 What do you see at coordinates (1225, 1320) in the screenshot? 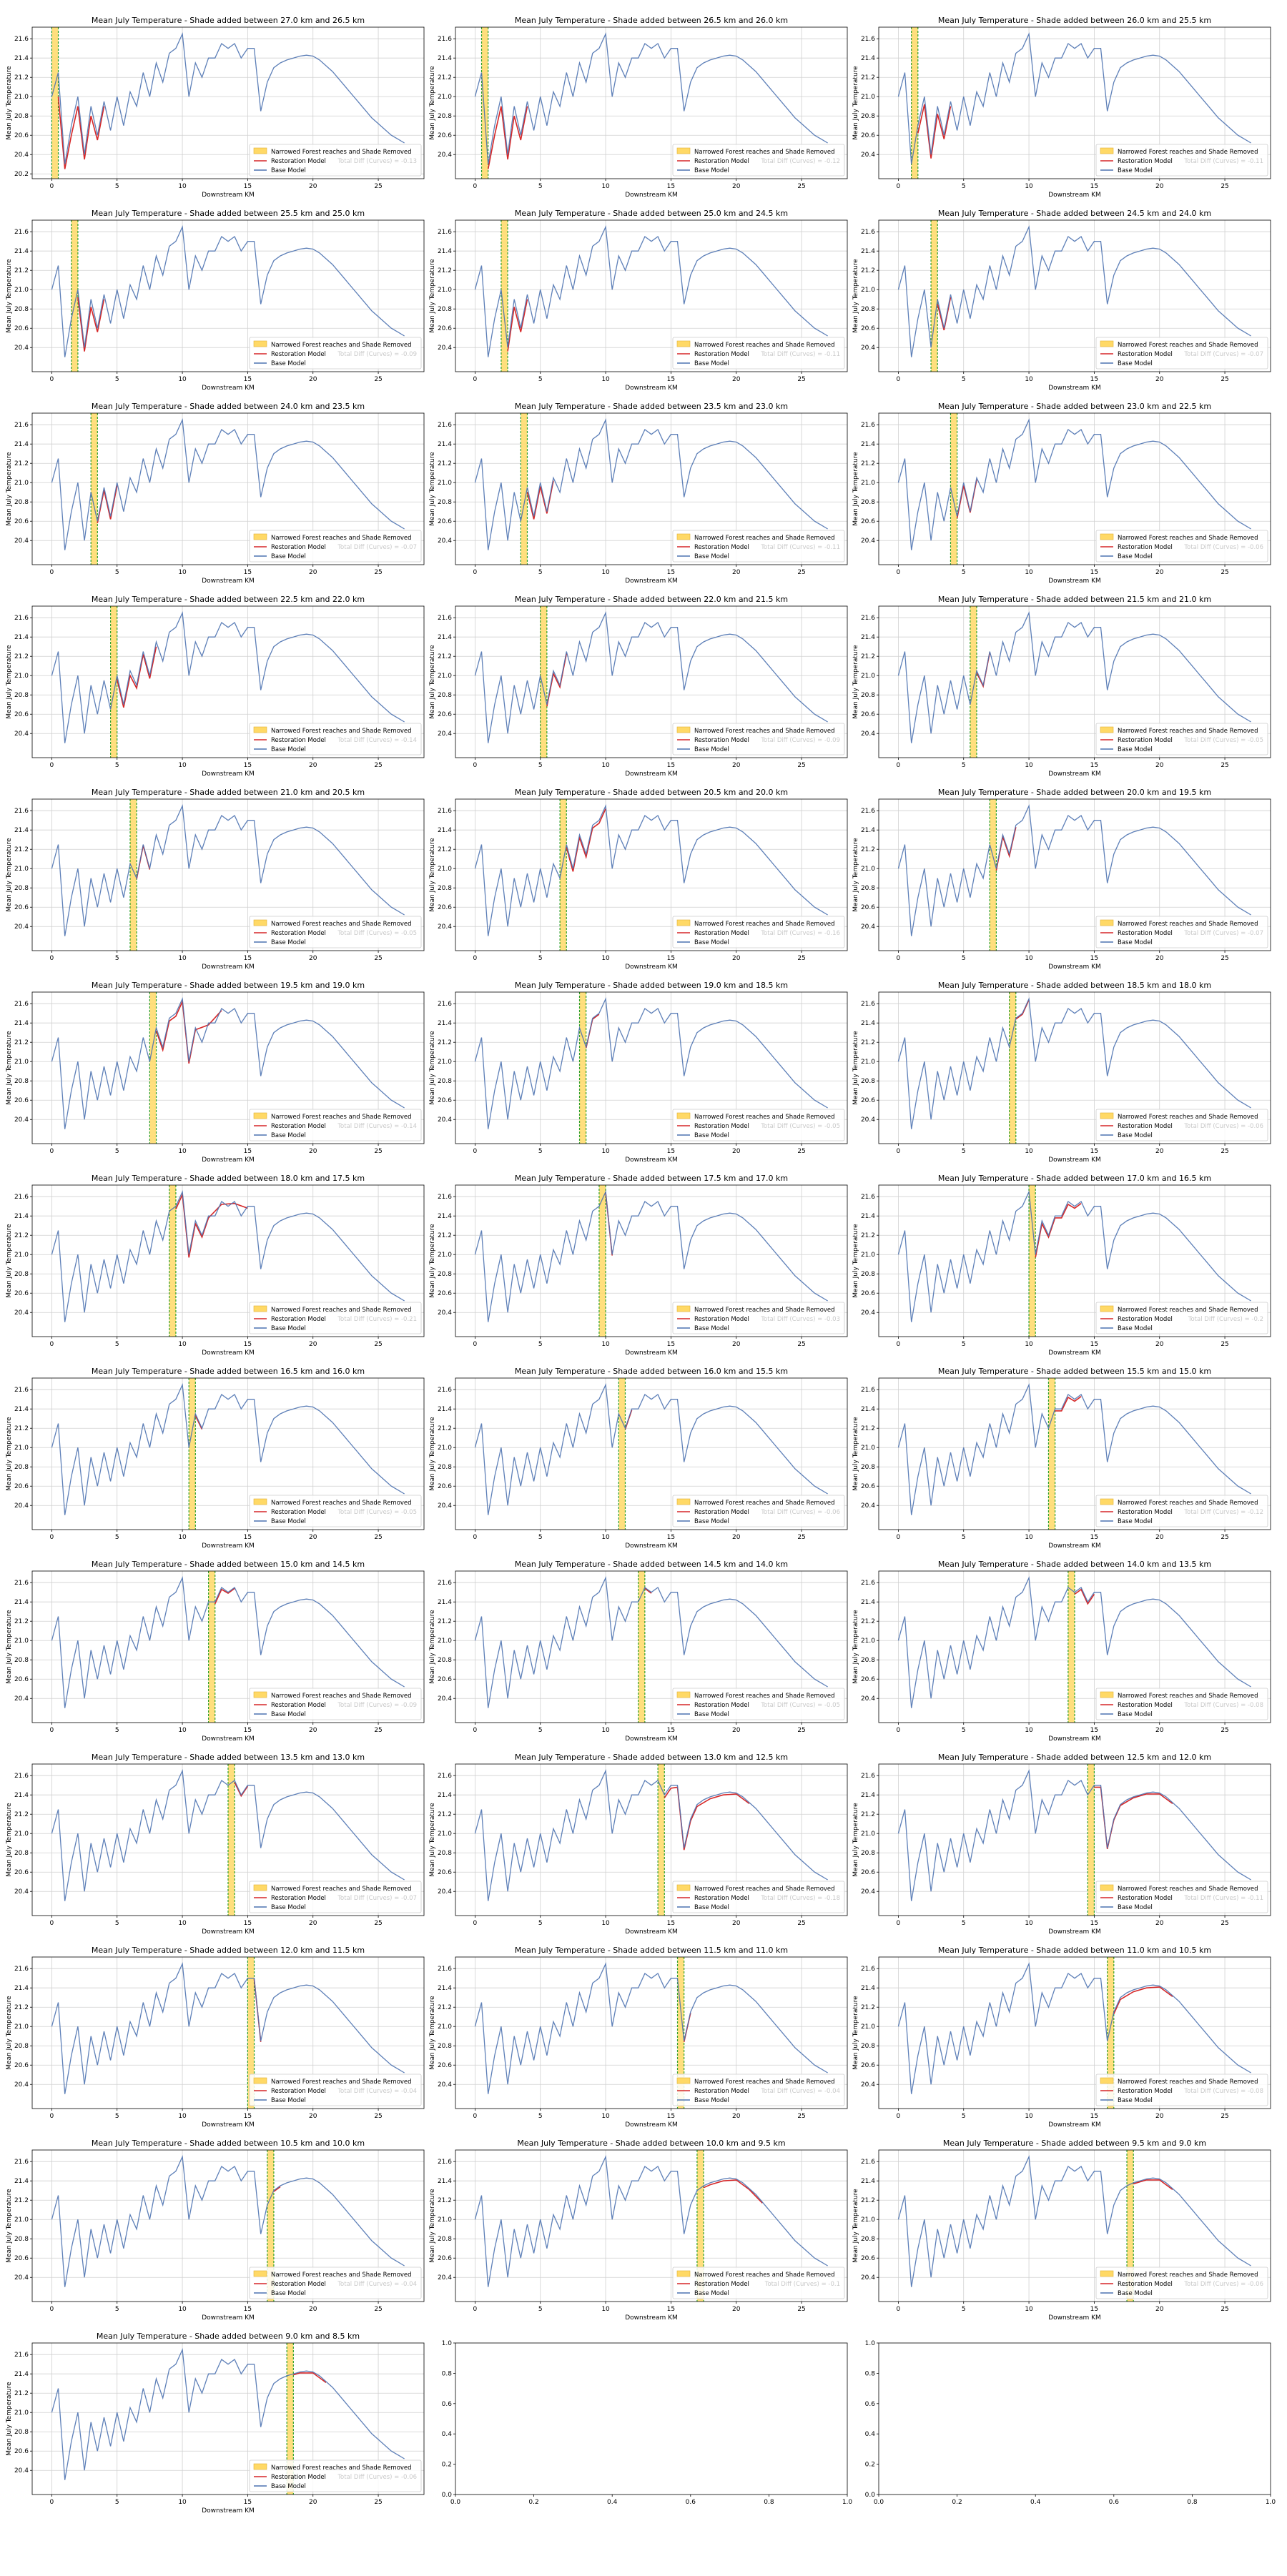
I see `diff-annotation: Total Diff (Curves) = -0.2` at bounding box center [1225, 1320].